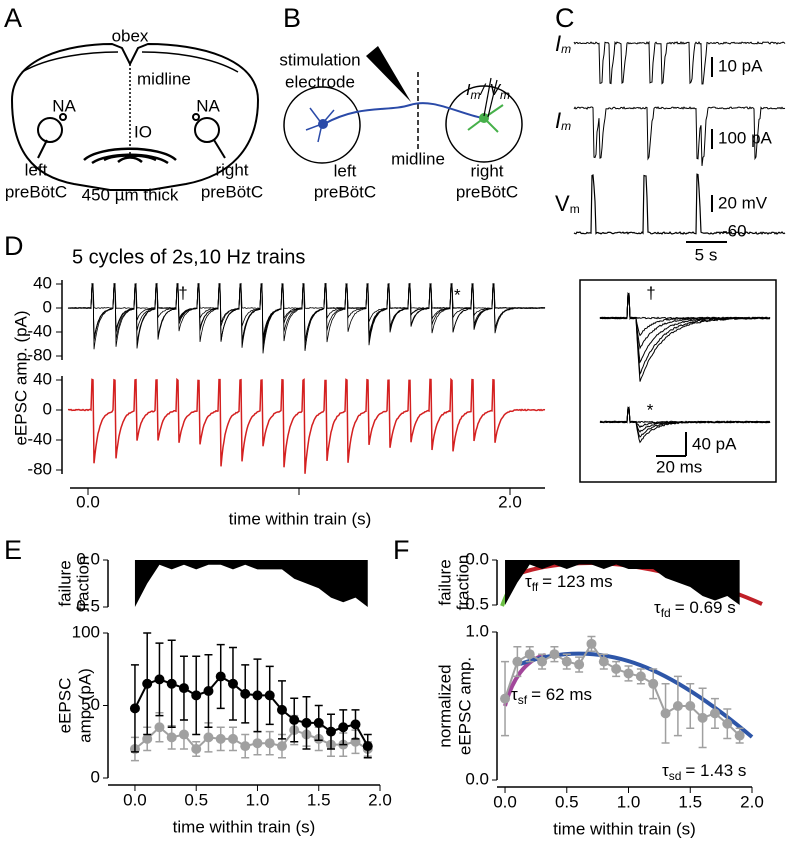 The image size is (789, 841). What do you see at coordinates (319, 59) in the screenshot?
I see `label: stimulation` at bounding box center [319, 59].